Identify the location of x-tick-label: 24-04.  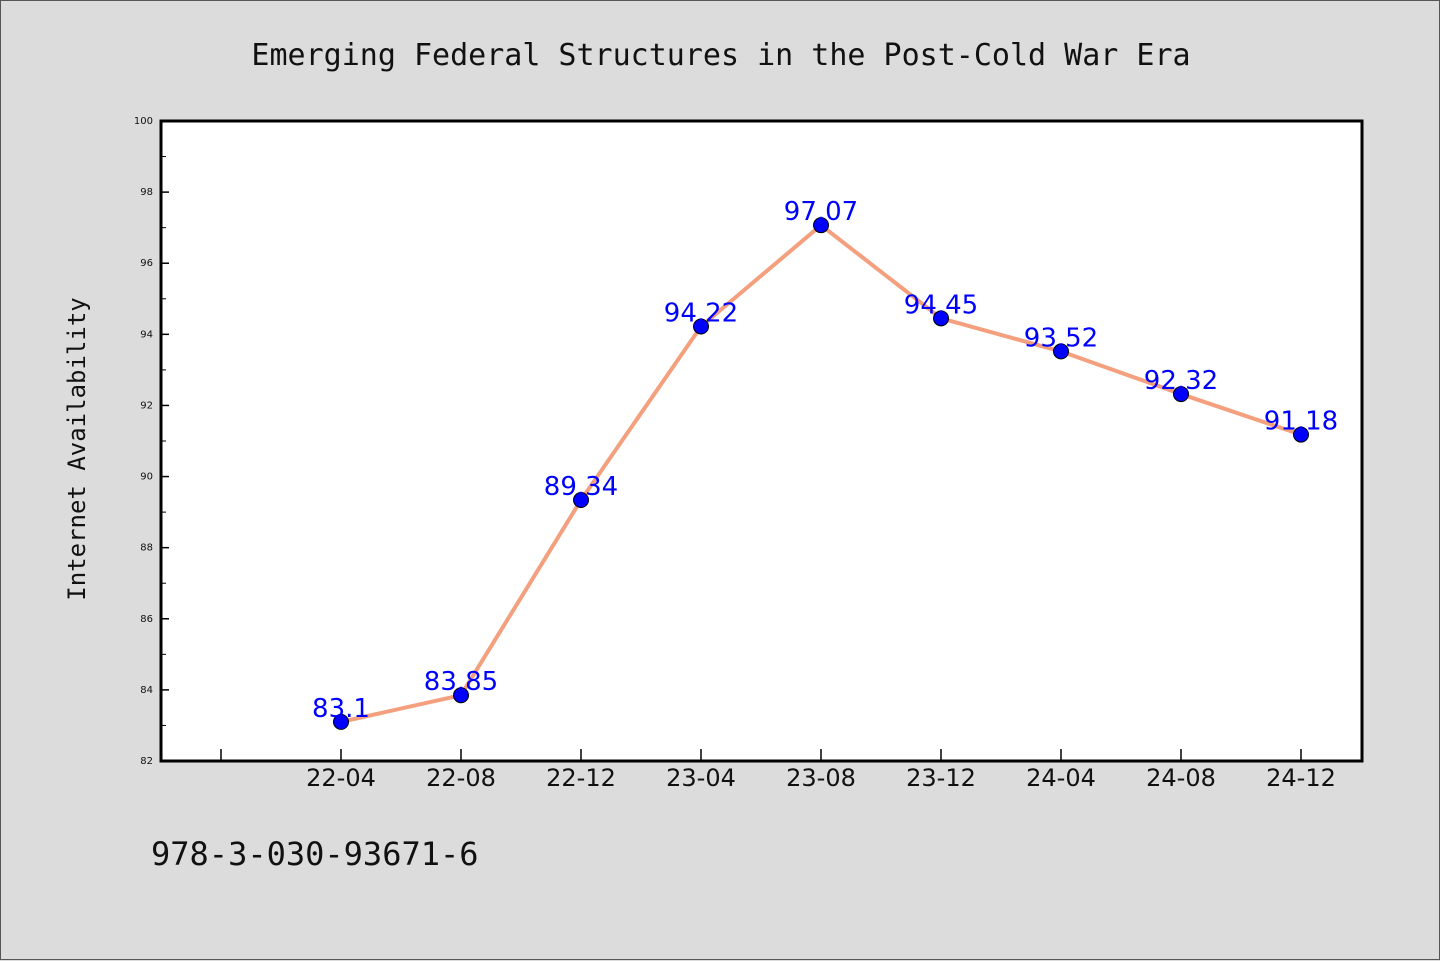
(1061, 778).